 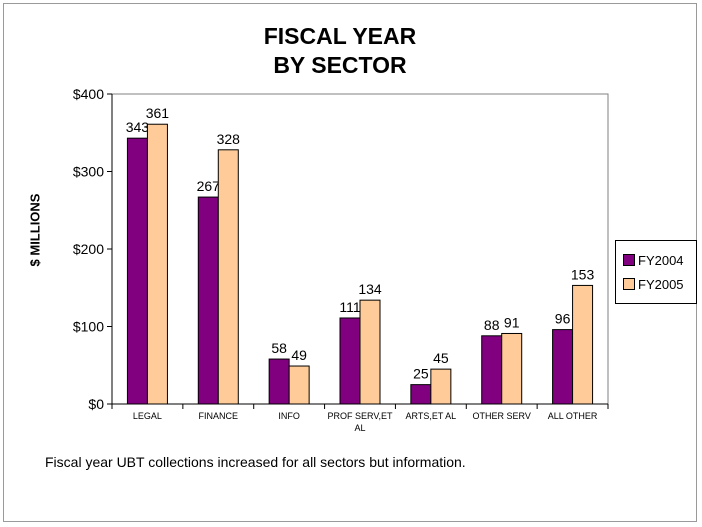 What do you see at coordinates (138, 127) in the screenshot?
I see `data-label: 343` at bounding box center [138, 127].